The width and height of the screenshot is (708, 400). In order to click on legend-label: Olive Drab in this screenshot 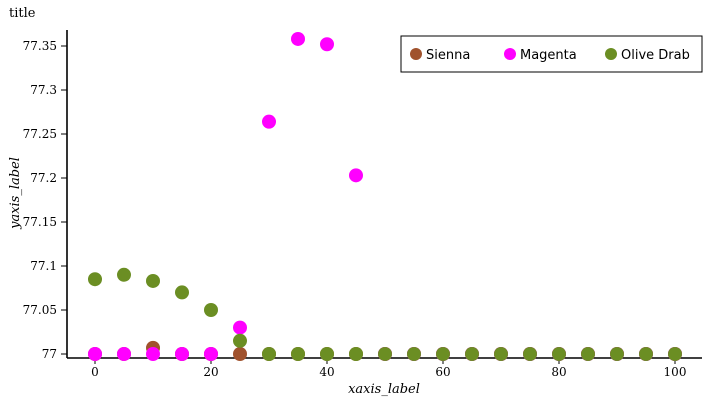, I will do `click(655, 55)`.